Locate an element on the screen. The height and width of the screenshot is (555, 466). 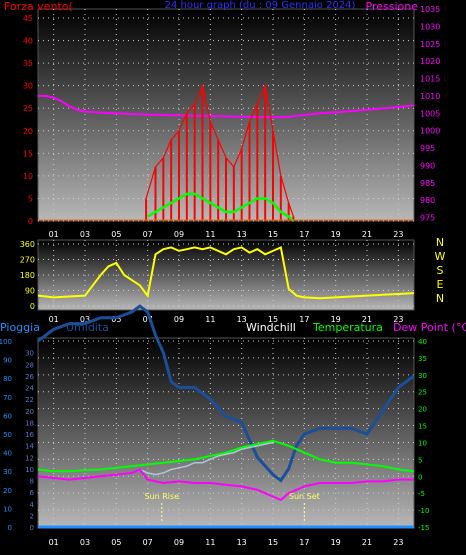
chart3-ytick-humidity: 30 is located at coordinates (29, 354).